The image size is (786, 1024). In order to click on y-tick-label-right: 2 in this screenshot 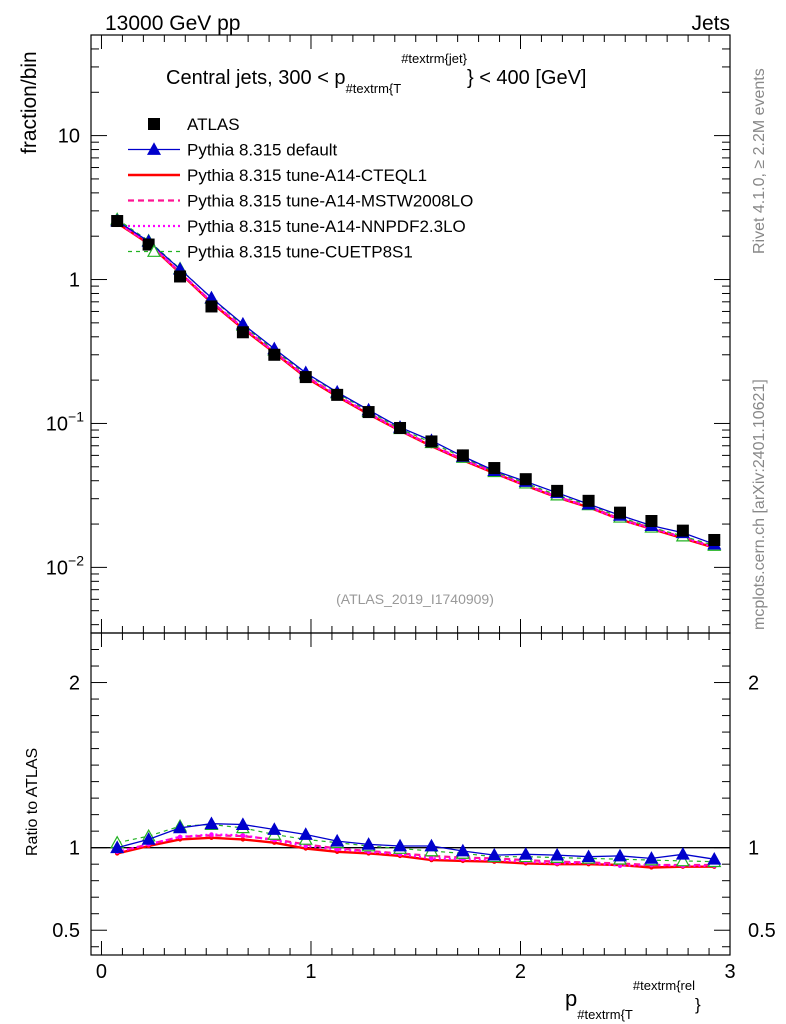, I will do `click(753, 684)`.